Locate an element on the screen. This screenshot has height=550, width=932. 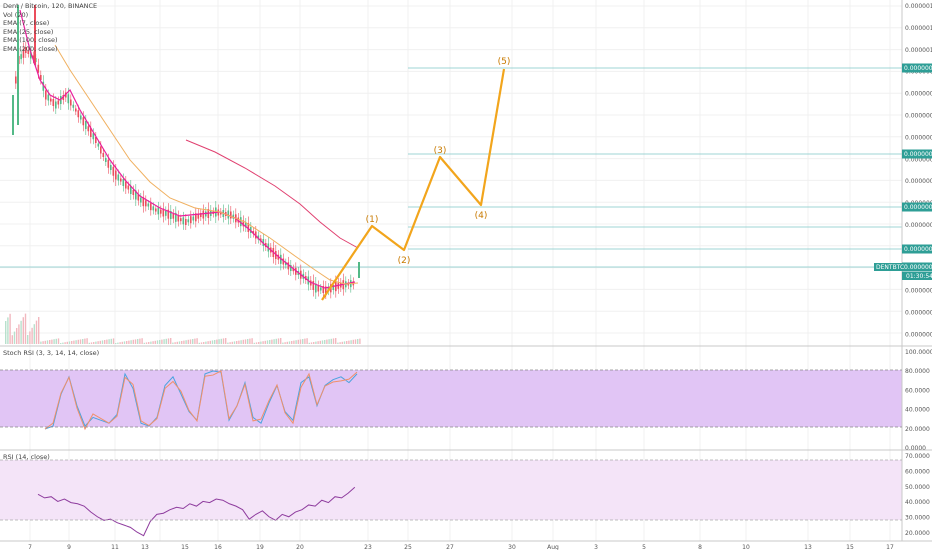
time-tick-label: 23 is located at coordinates (368, 547).